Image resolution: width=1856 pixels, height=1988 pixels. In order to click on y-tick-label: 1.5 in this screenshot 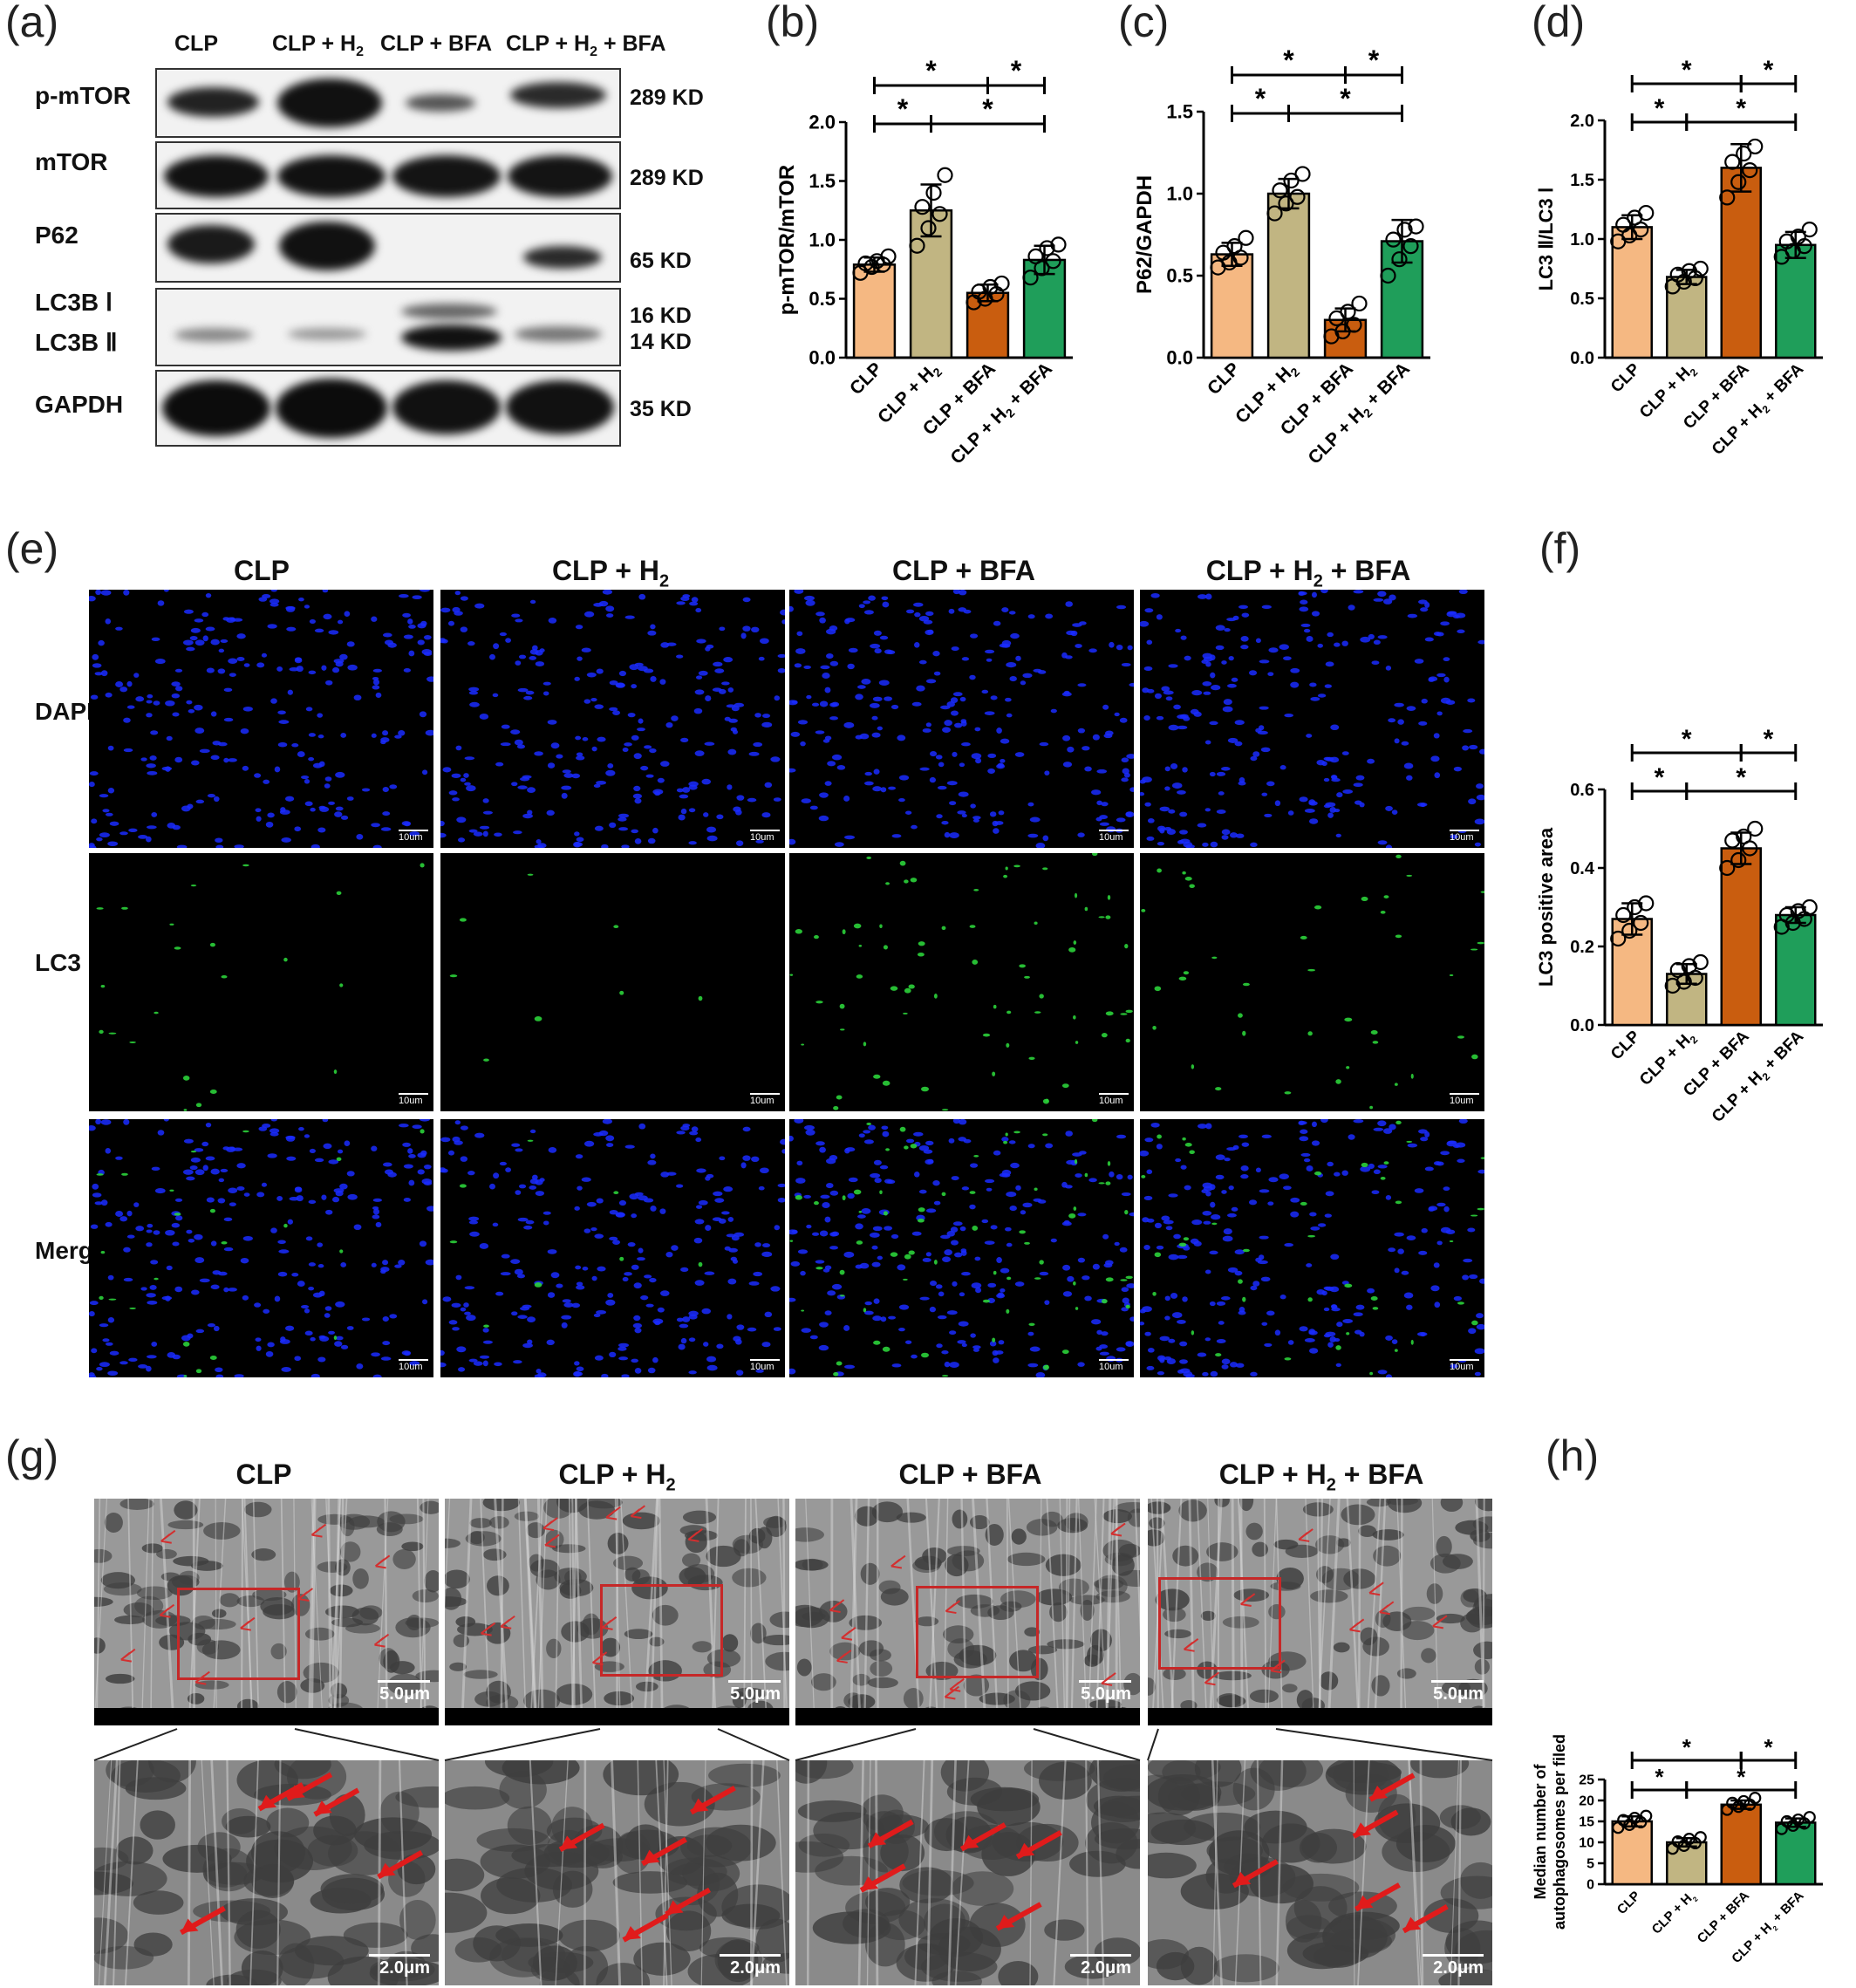, I will do `click(822, 181)`.